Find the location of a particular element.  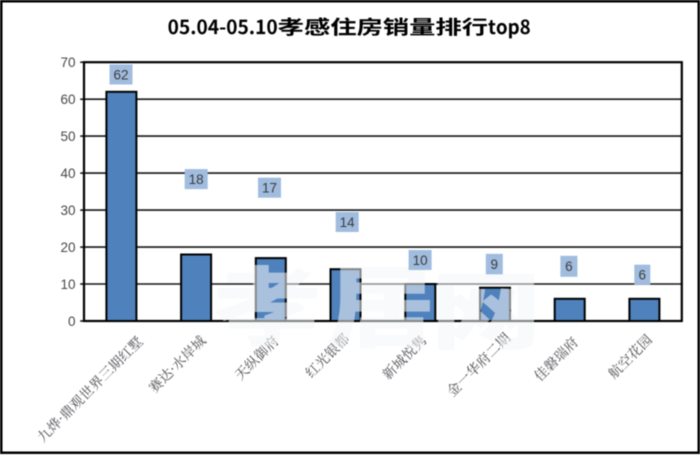

svg-text: 9 is located at coordinates (495, 264).